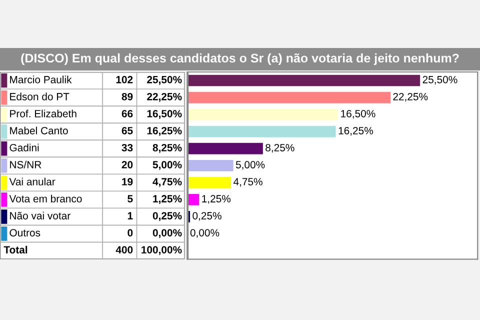 This screenshot has height=320, width=480. What do you see at coordinates (26, 164) in the screenshot?
I see `y-tick-label: NS/NR` at bounding box center [26, 164].